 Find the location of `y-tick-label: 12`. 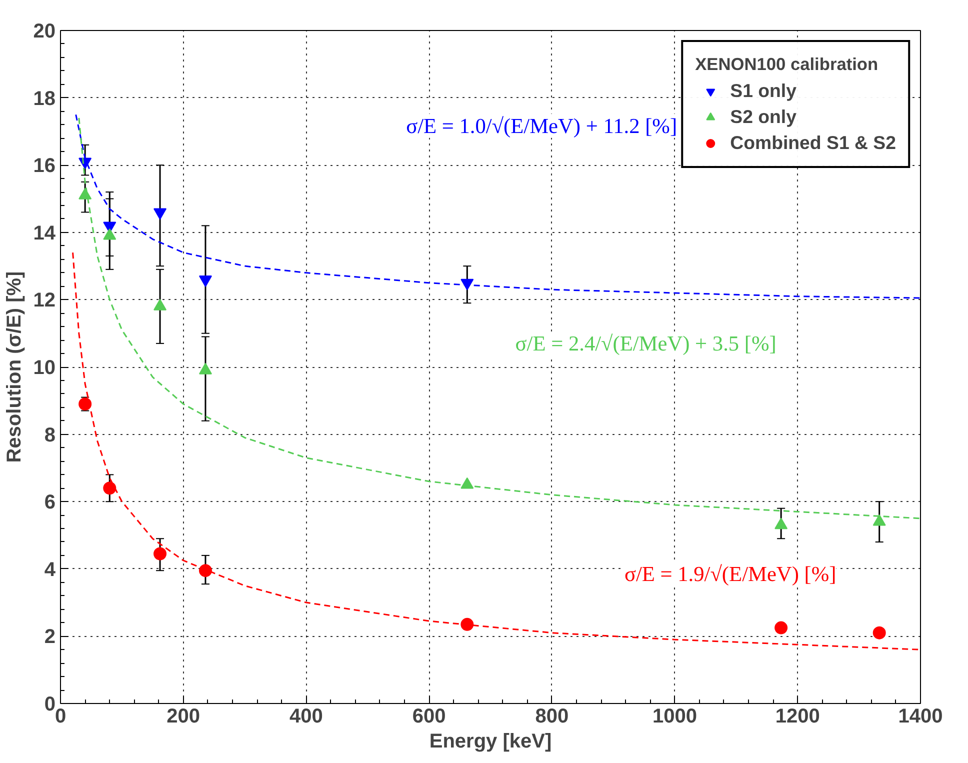

y-tick-label: 12 is located at coordinates (44, 301).